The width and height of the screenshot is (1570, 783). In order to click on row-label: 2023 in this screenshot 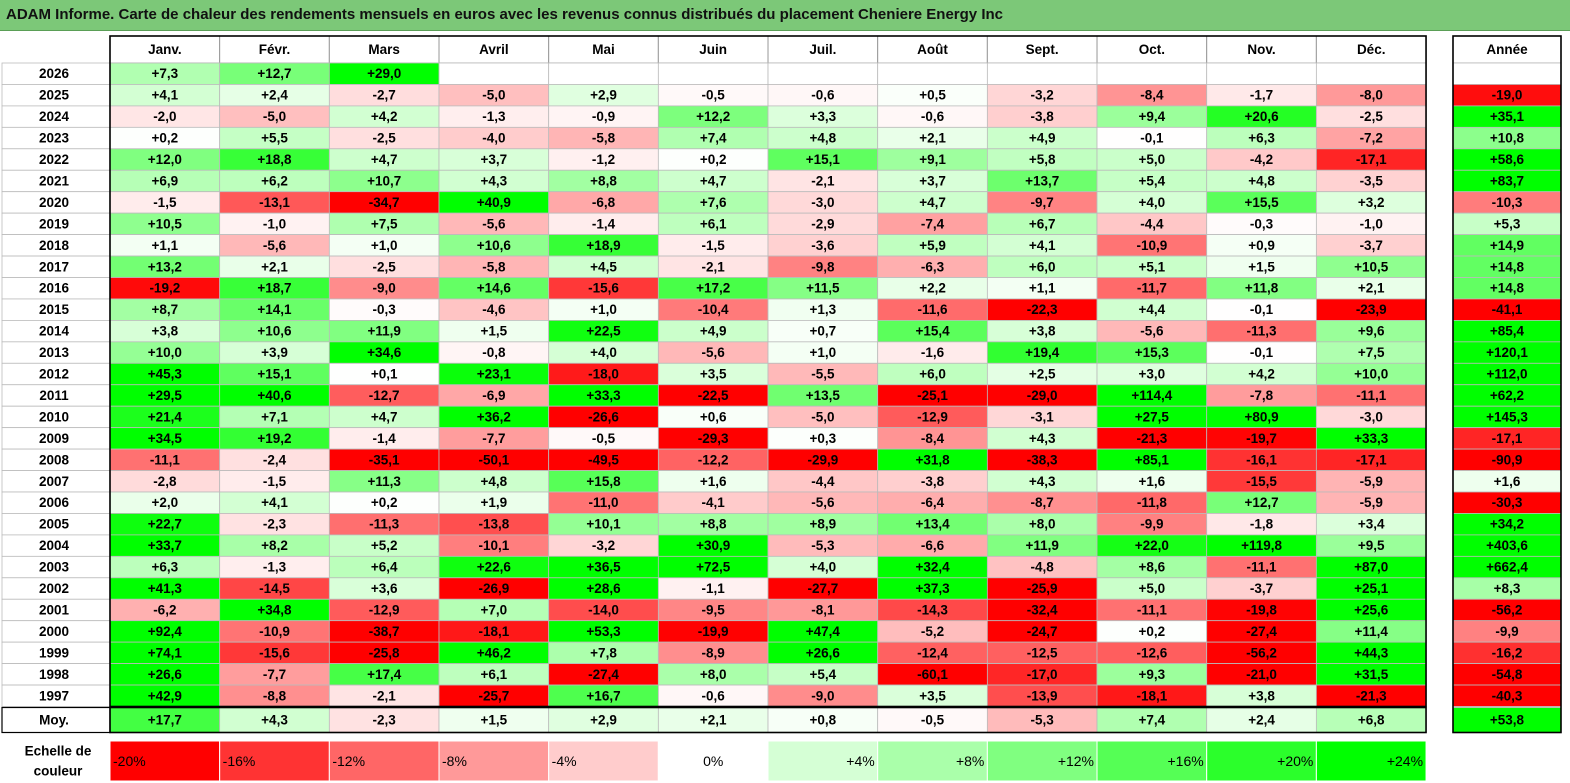, I will do `click(54, 138)`.